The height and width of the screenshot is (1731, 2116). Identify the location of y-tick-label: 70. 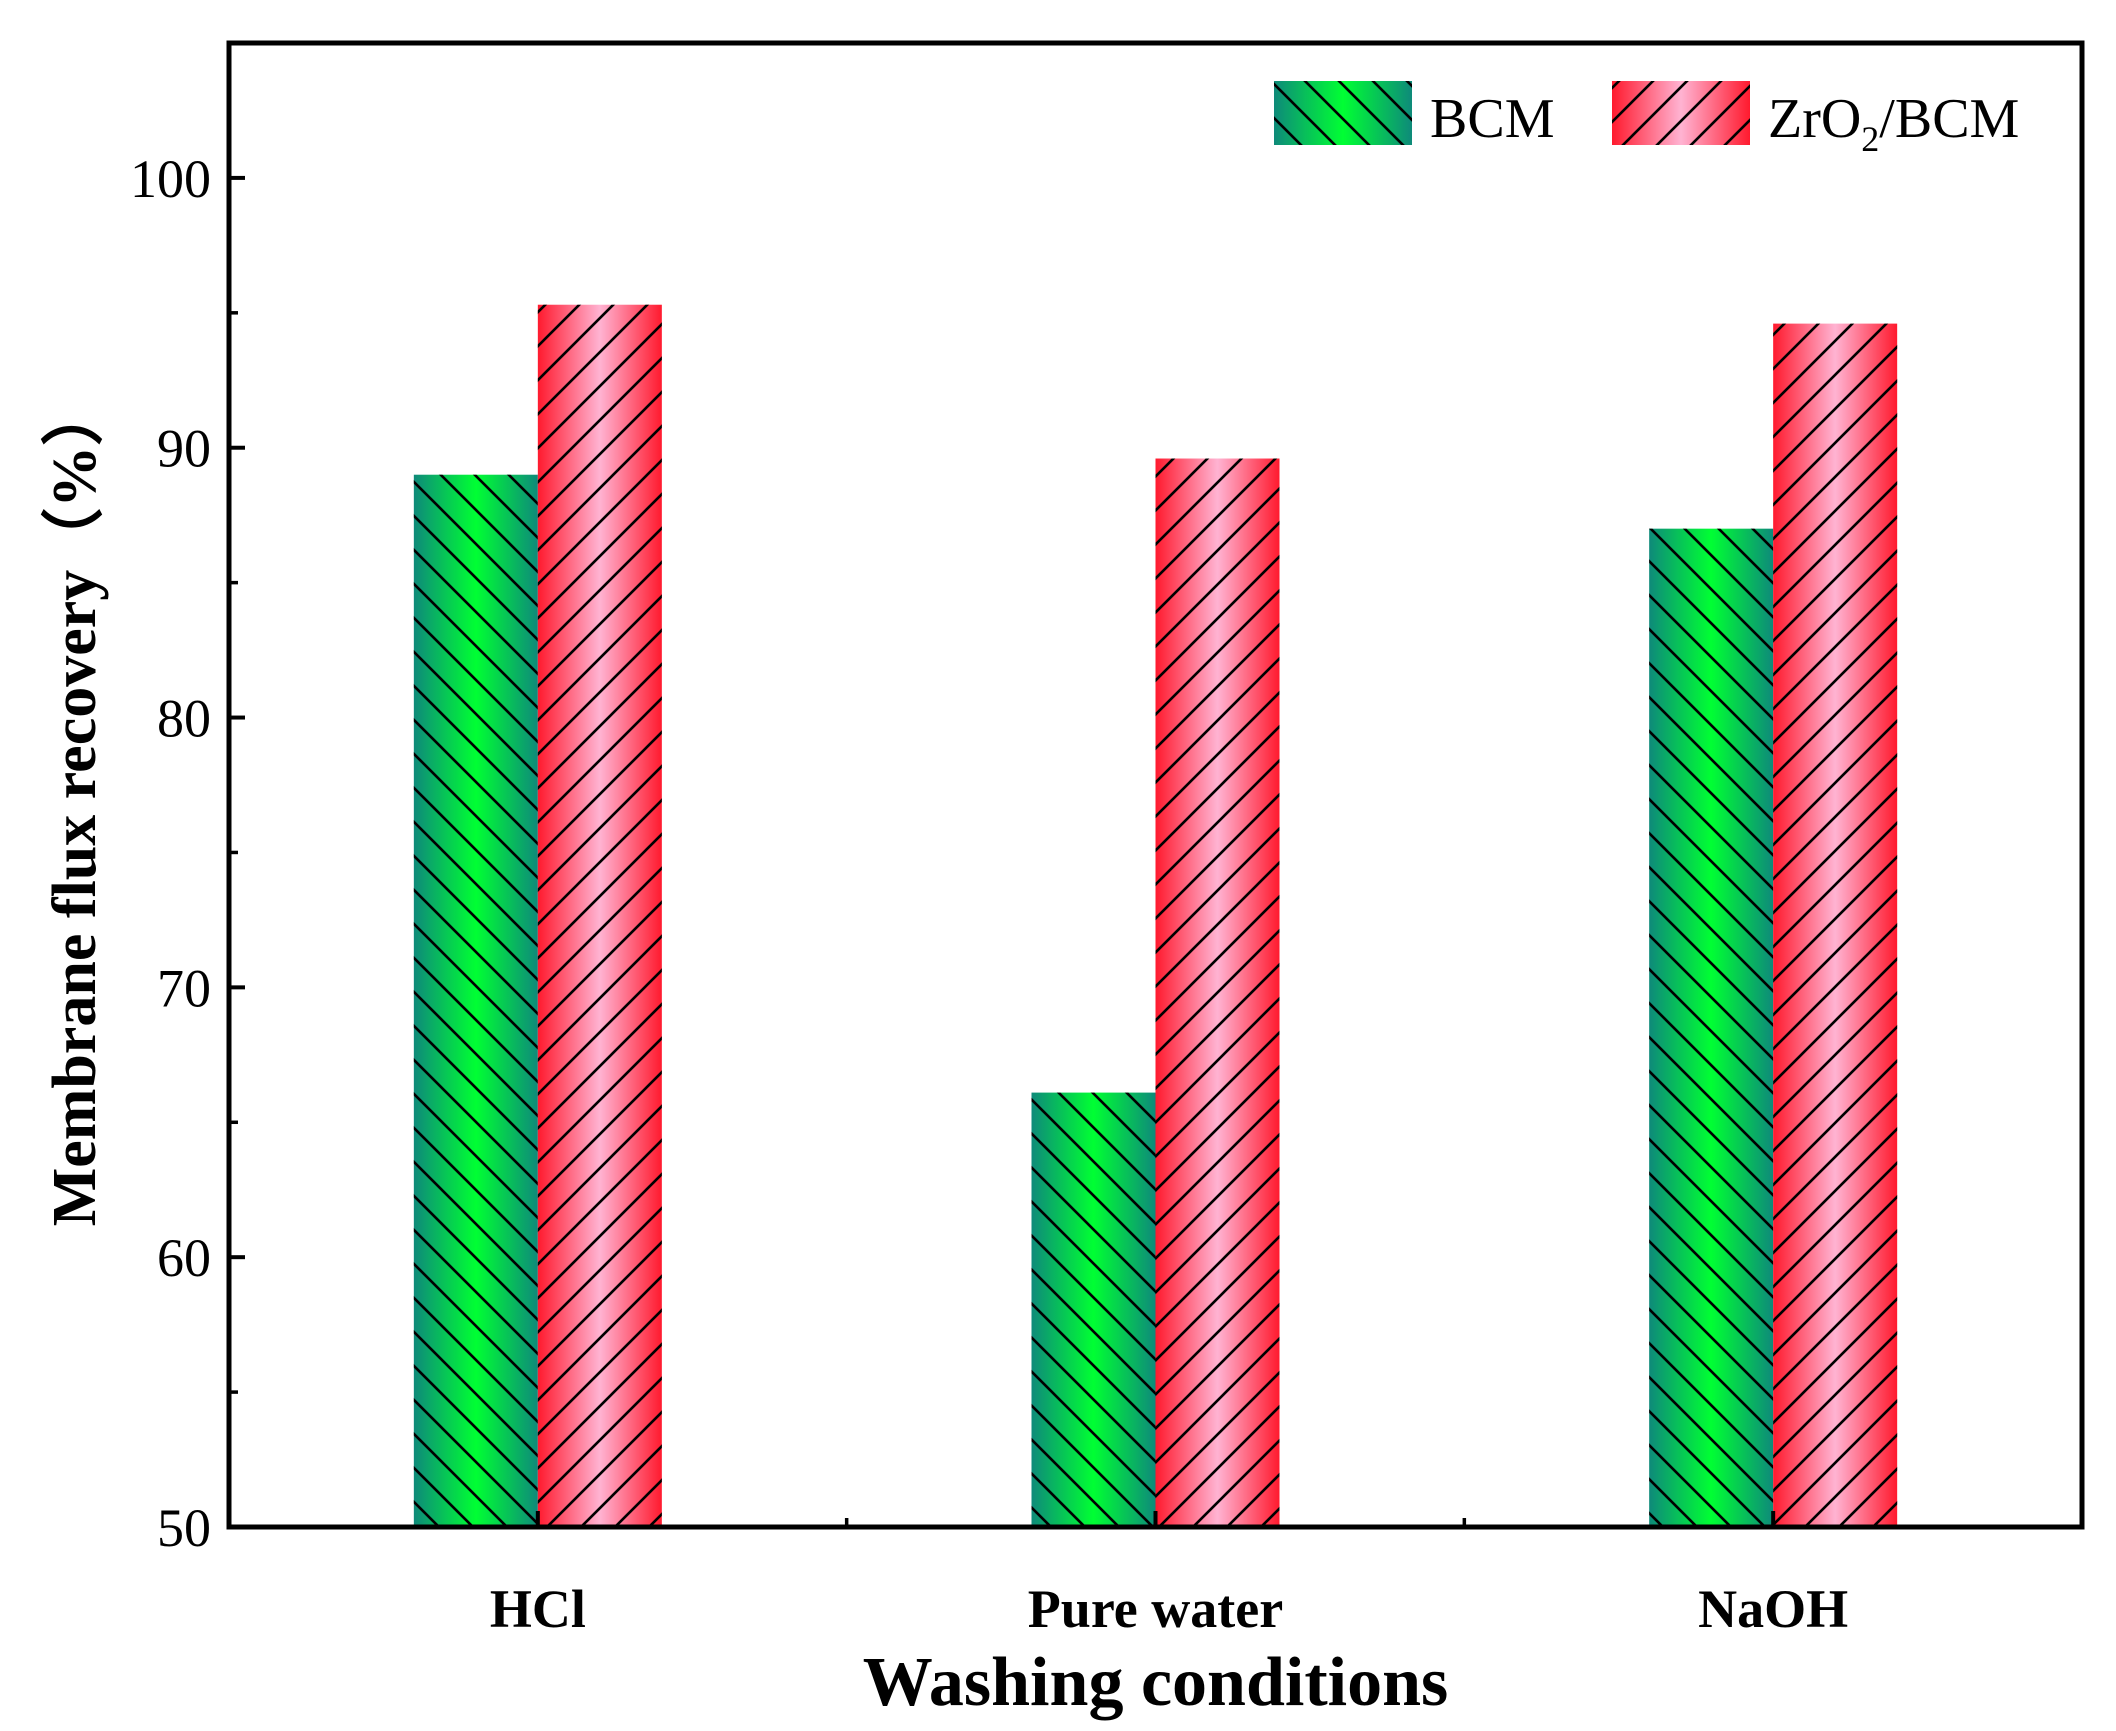
(184, 988).